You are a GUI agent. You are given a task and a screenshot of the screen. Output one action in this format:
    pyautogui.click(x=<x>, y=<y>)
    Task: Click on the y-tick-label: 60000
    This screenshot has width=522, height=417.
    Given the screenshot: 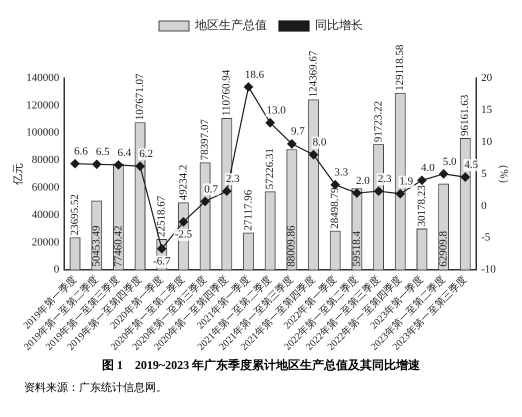 What is the action you would take?
    pyautogui.click(x=46, y=187)
    